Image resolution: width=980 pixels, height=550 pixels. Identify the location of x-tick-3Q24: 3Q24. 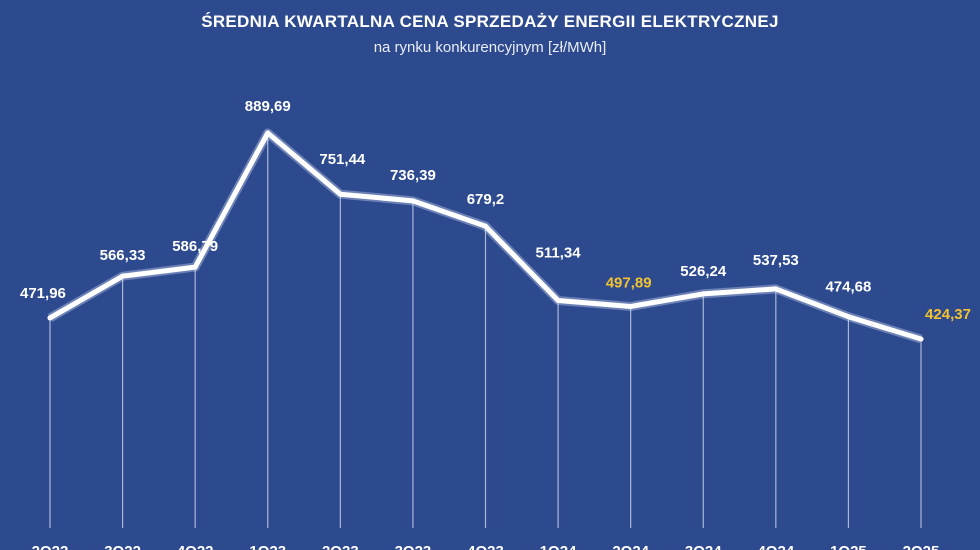
(703, 546).